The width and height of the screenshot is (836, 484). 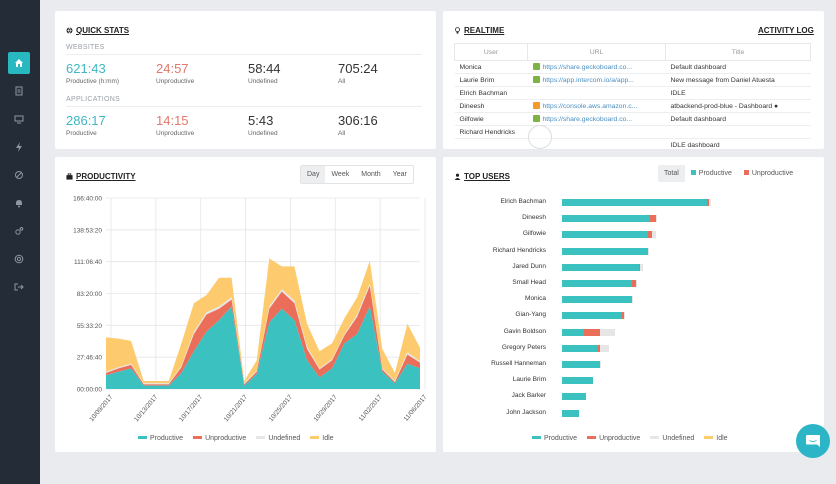 I want to click on area-idle, so click(x=263, y=321).